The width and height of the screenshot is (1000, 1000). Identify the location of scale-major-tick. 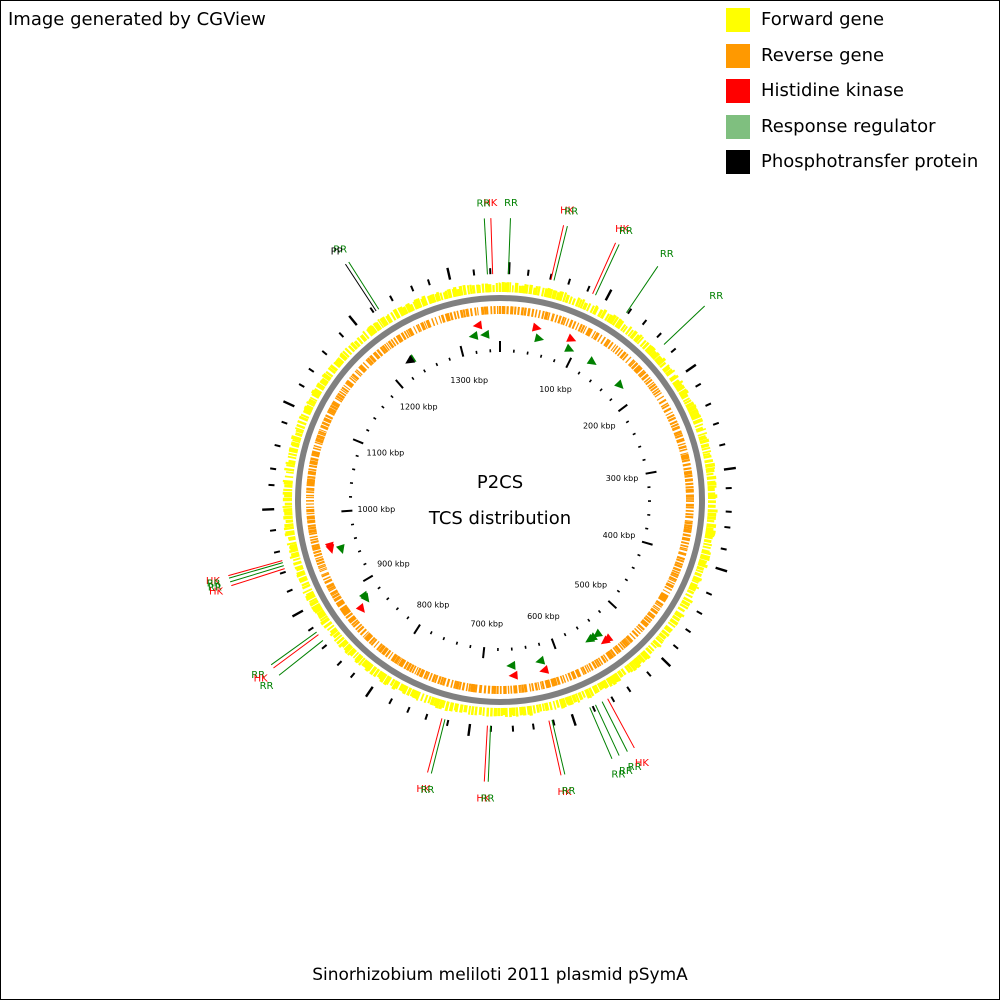
(553, 644).